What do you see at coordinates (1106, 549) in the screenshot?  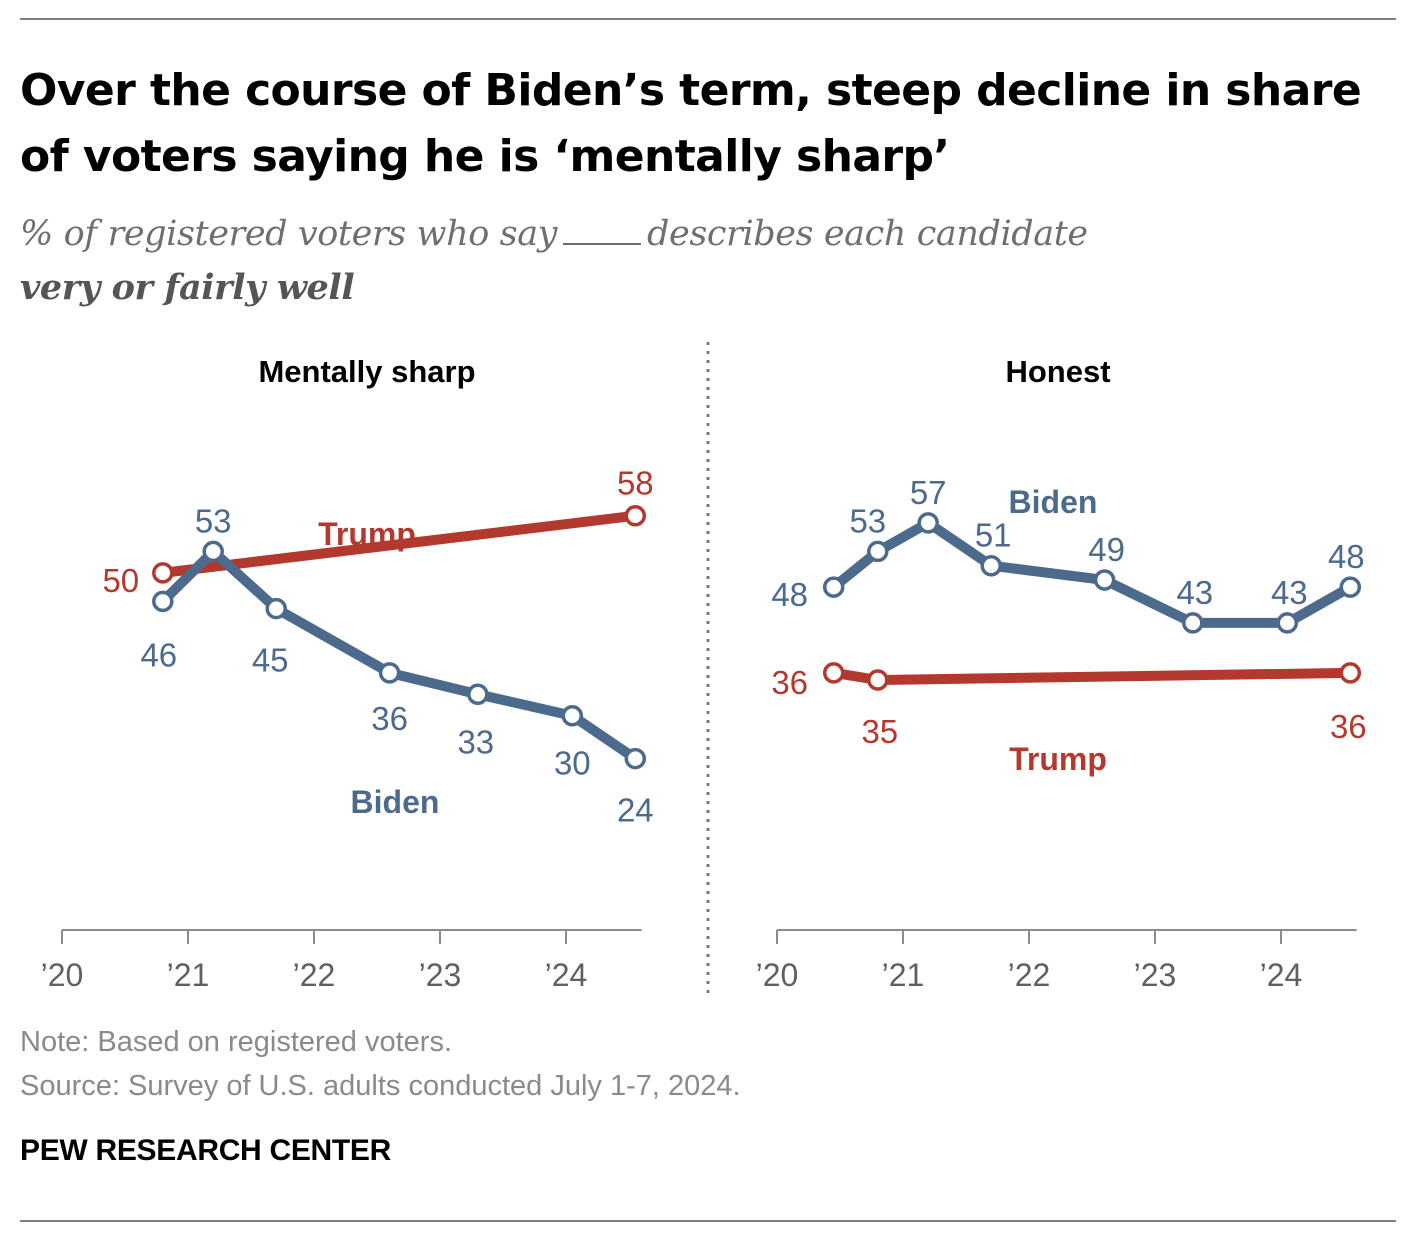 I see `data-label: 49` at bounding box center [1106, 549].